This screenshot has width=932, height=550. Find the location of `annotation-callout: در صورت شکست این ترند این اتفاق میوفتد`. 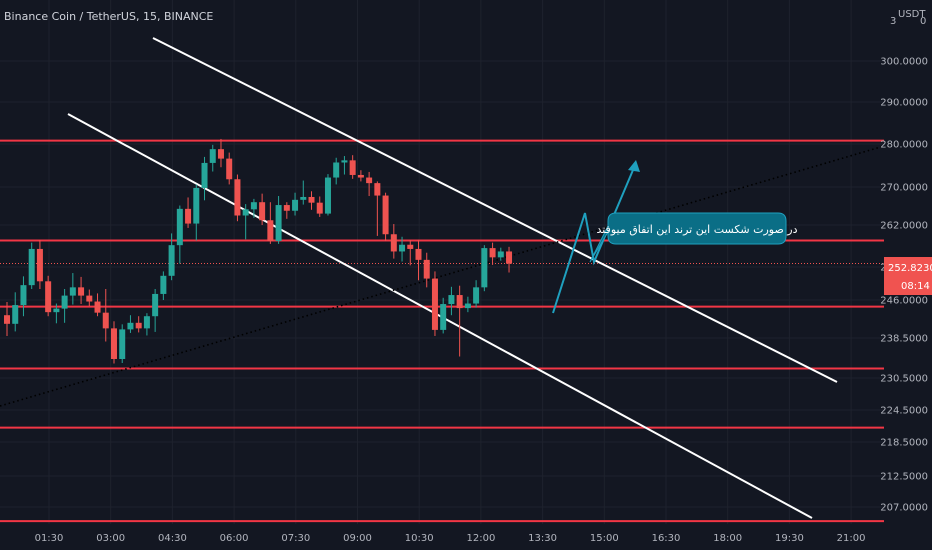

annotation-callout: در صورت شکست این ترند این اتفاق میوفتد is located at coordinates (693, 237).